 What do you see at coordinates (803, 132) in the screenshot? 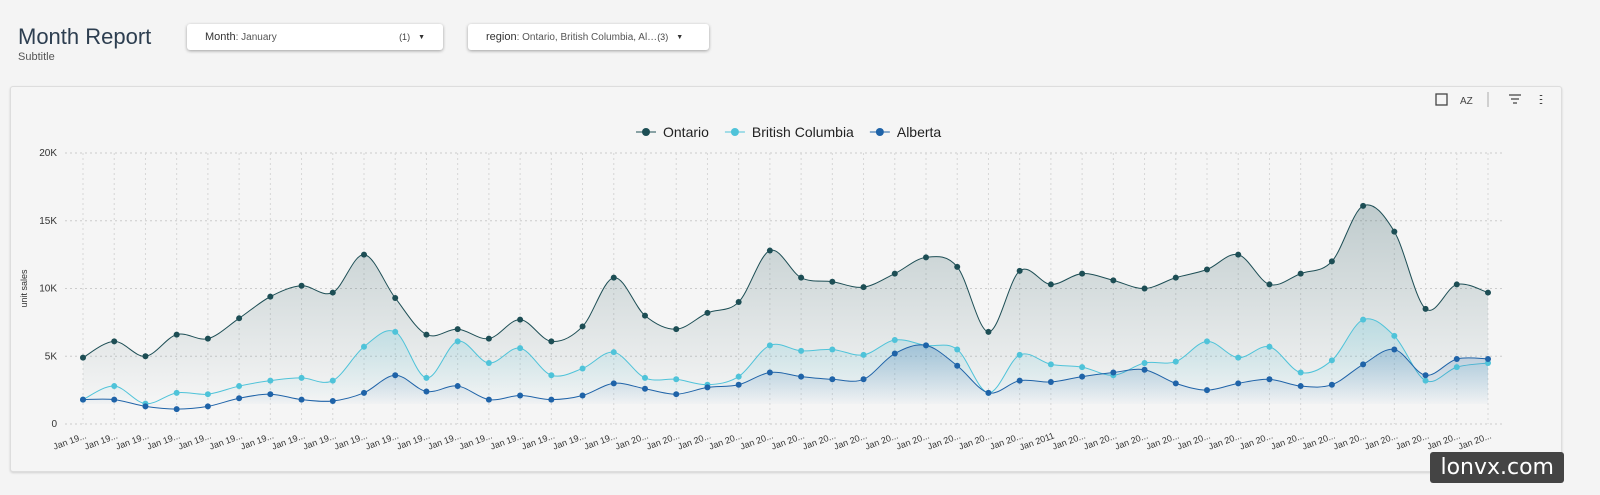
I see `legend-label: British Columbia` at bounding box center [803, 132].